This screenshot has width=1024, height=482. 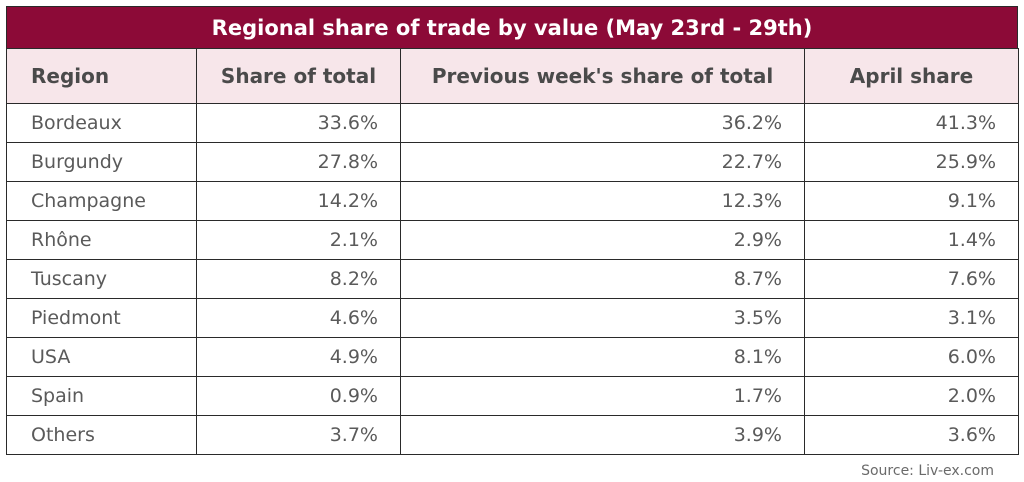 I want to click on table-row: USA 4.9% 8.1% 6.0%, so click(x=512, y=357).